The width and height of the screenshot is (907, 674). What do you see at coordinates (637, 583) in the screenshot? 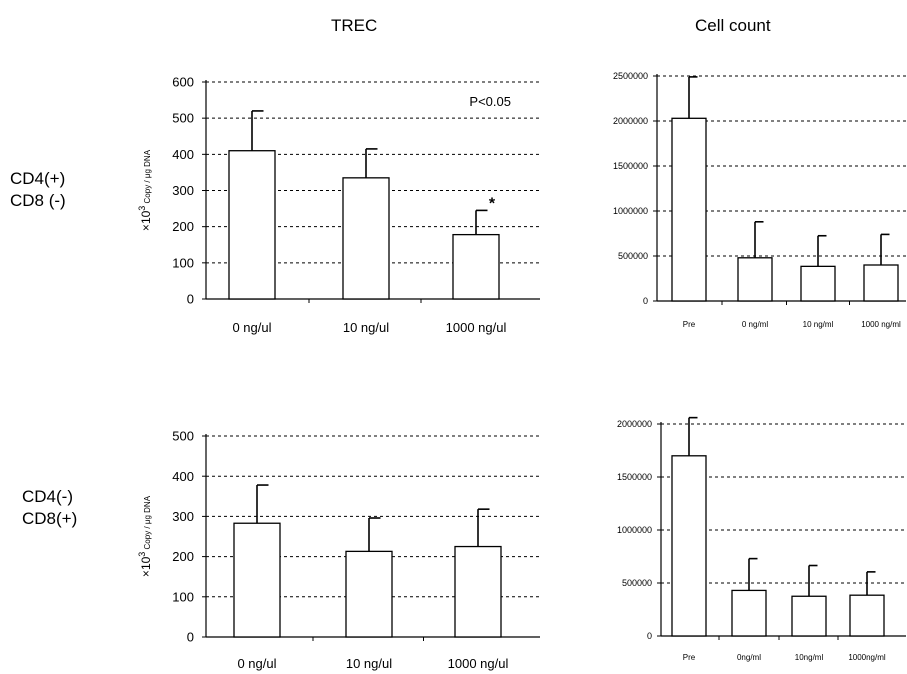
I see `cell-cd8-ytick-label: 500000` at bounding box center [637, 583].